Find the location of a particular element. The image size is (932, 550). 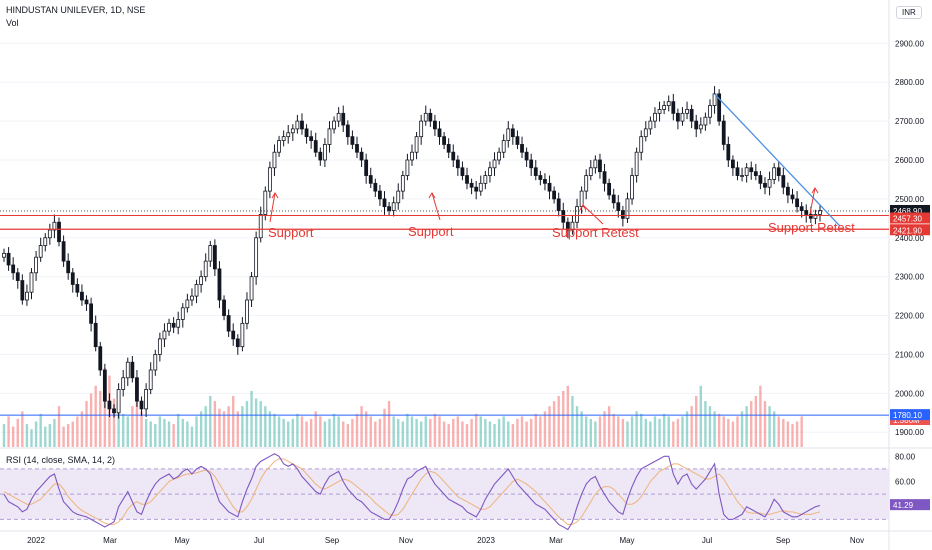

price-tick-label: 2300.00 is located at coordinates (909, 277).